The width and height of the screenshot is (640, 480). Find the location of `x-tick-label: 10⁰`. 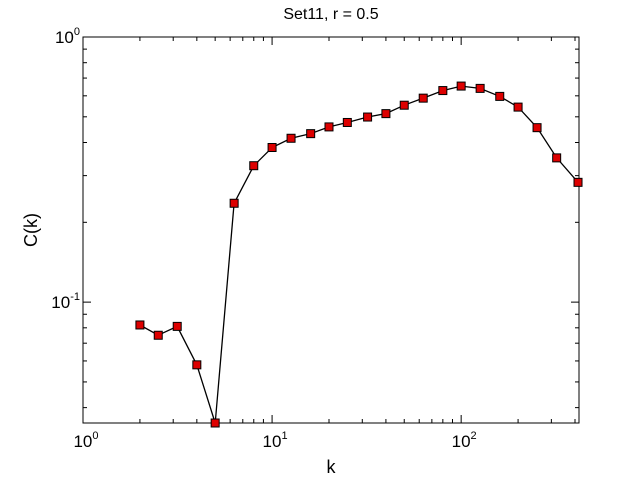

x-tick-label: 10⁰ is located at coordinates (85, 440).